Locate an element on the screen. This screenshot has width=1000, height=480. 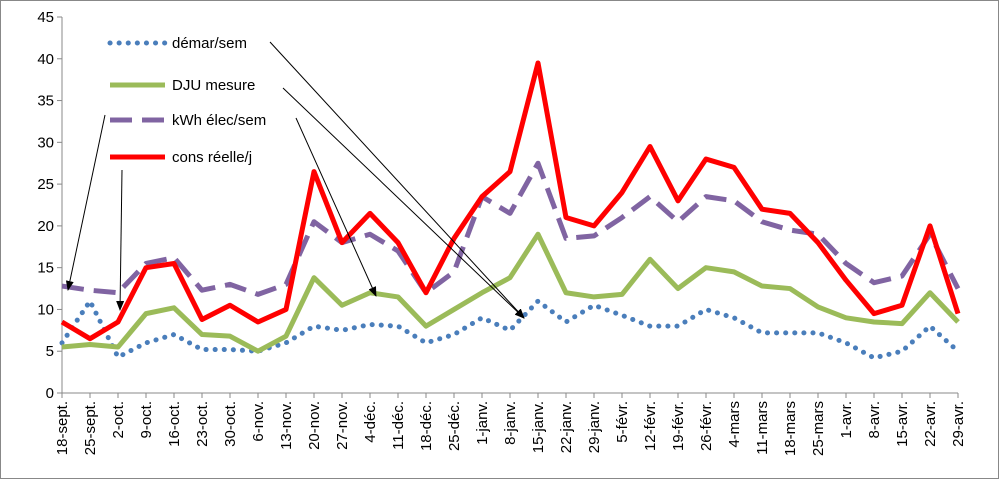
y-tick-label: 0 is located at coordinates (50, 393).